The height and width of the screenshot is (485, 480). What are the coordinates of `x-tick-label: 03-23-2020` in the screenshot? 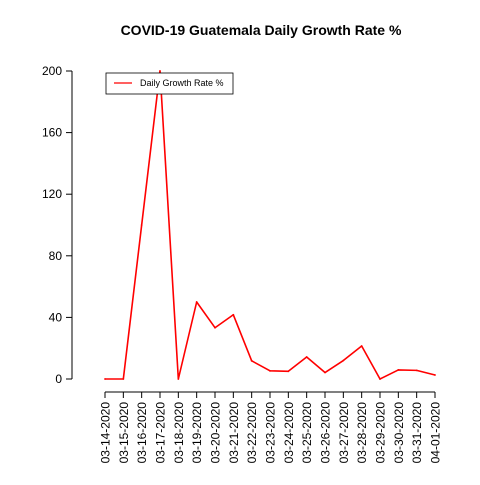 It's located at (271, 433).